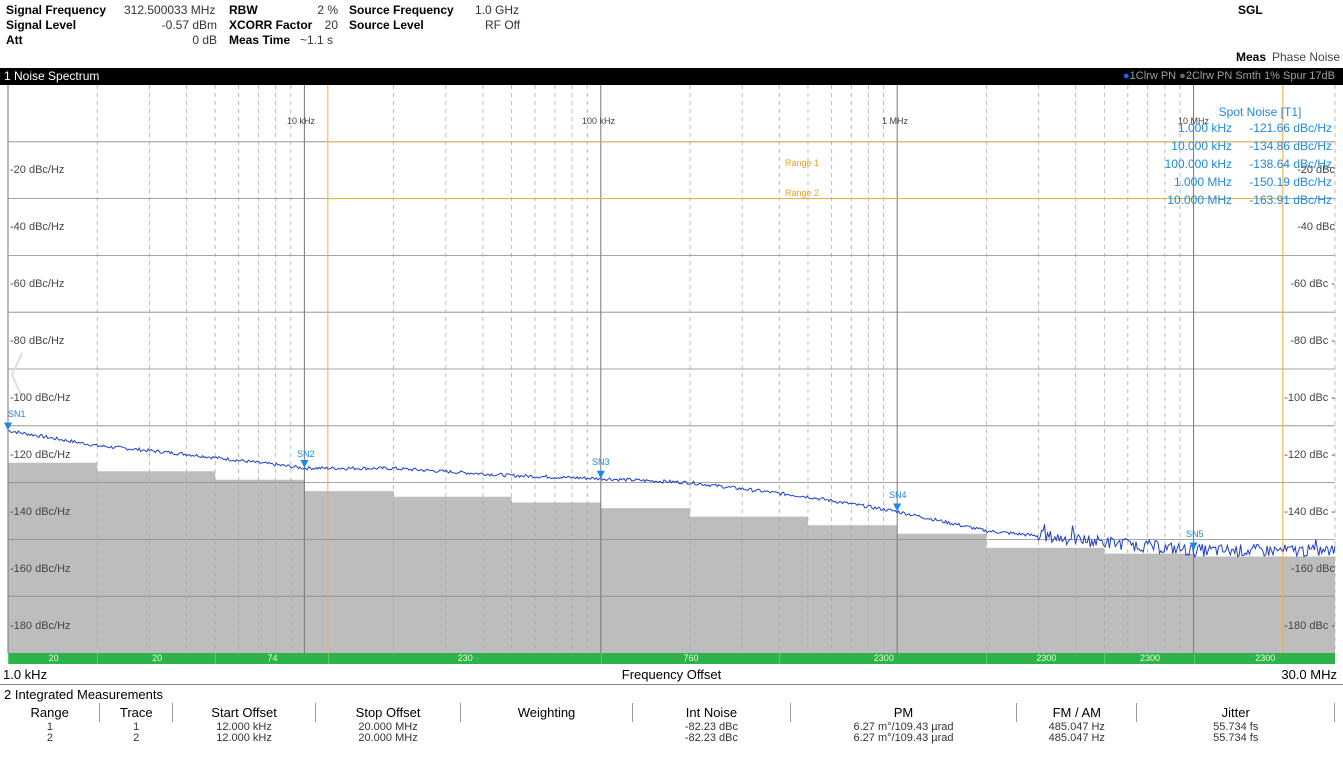 Image resolution: width=1343 pixels, height=768 pixels. I want to click on integration-segments-bar: 20 20 74 230 760 2300 2300 2300 2300, so click(671, 658).